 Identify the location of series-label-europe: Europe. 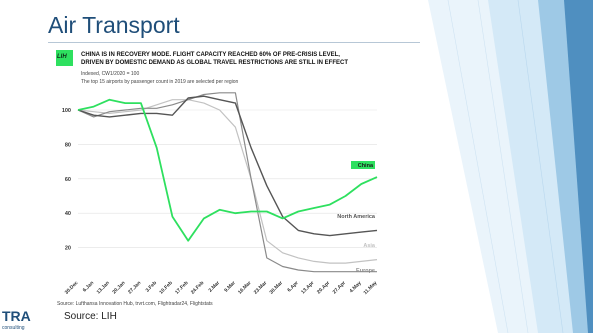
(365, 271).